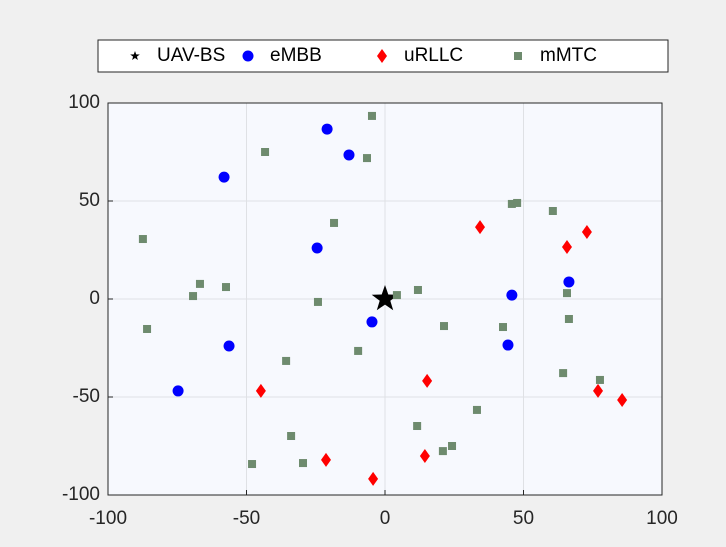 The image size is (726, 547). Describe the element at coordinates (523, 518) in the screenshot. I see `x-tick-label: 50` at that location.